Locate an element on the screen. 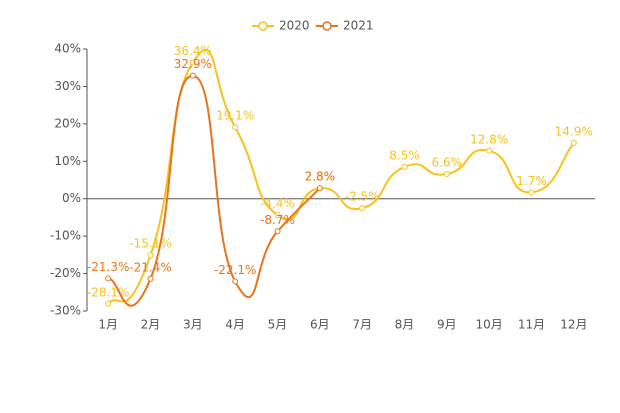 The height and width of the screenshot is (413, 620). x-tick-label: 5月 is located at coordinates (278, 325).